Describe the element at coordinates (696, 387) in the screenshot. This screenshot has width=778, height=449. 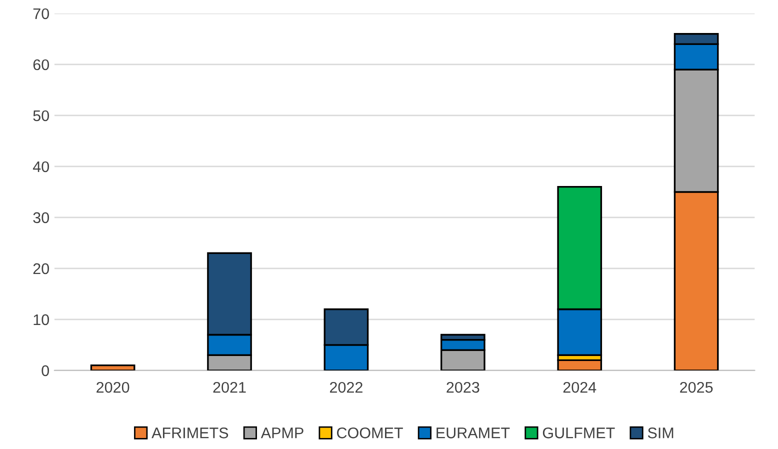
I see `x-tick-label: 2025` at that location.